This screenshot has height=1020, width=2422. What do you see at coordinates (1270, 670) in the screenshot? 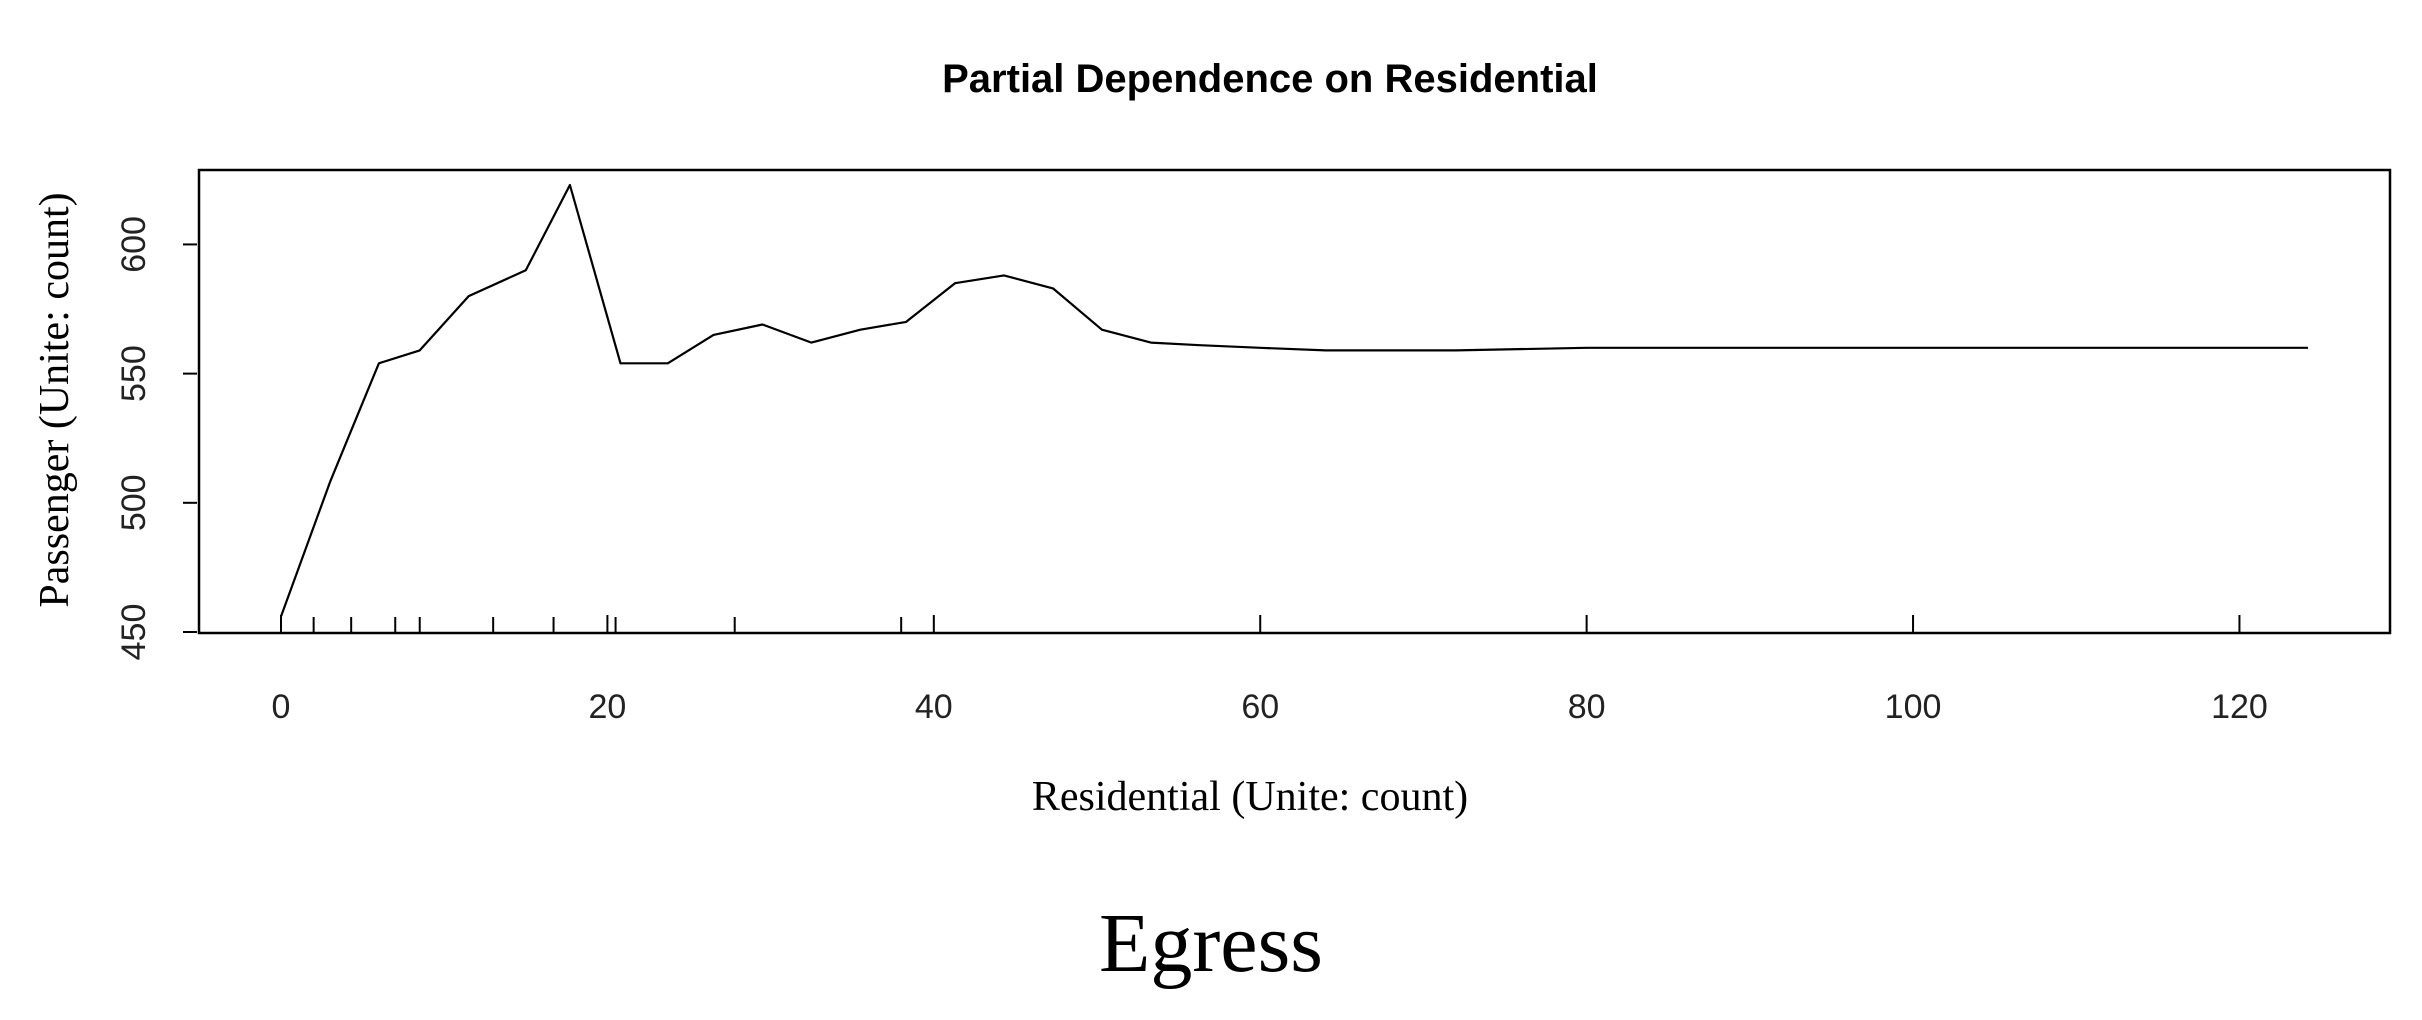
I see `x-axis: 0 20 40 60 80 100 120` at bounding box center [1270, 670].